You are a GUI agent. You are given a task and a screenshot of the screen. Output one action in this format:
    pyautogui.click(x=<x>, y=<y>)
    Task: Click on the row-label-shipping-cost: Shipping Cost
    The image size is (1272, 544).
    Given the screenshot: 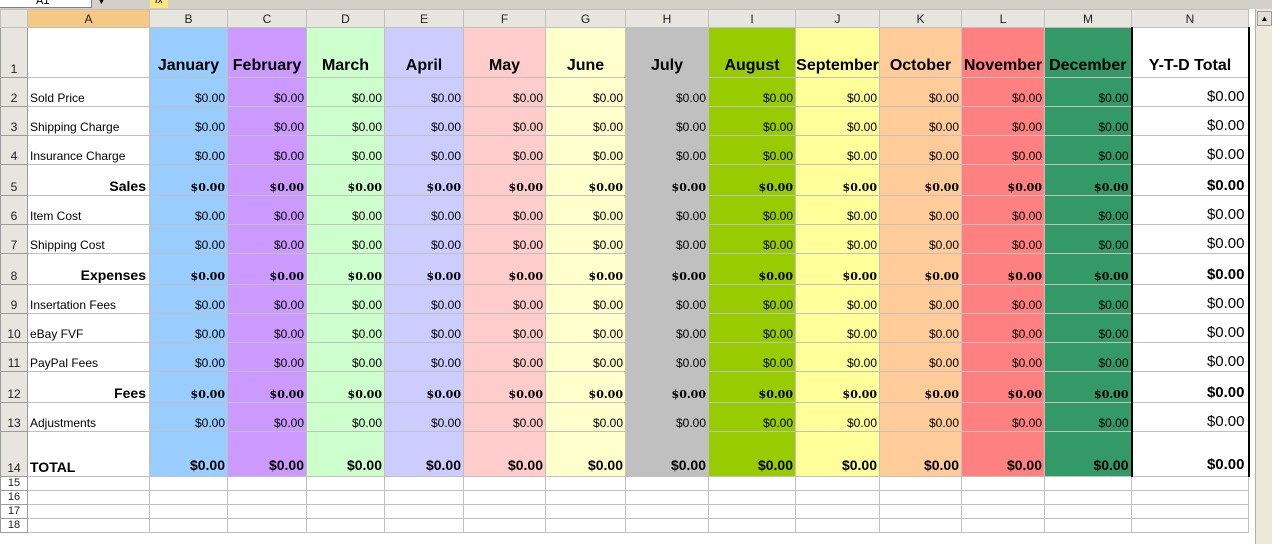 What is the action you would take?
    pyautogui.click(x=88, y=239)
    